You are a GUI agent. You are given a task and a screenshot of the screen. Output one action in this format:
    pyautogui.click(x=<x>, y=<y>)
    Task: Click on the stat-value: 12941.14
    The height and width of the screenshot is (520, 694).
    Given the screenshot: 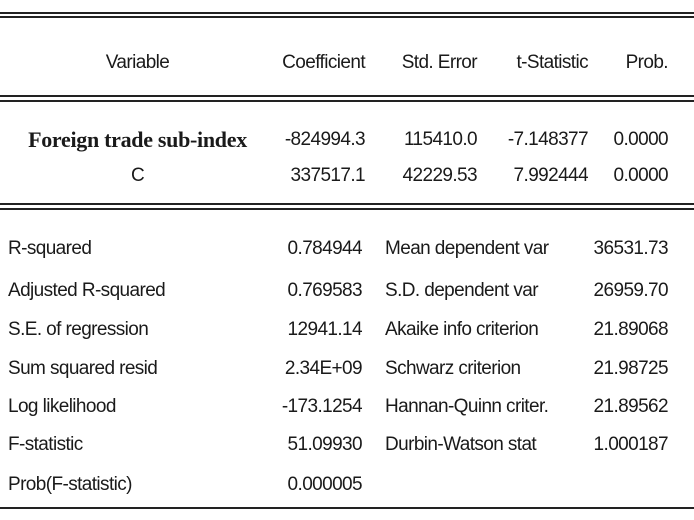 What is the action you would take?
    pyautogui.click(x=325, y=329)
    